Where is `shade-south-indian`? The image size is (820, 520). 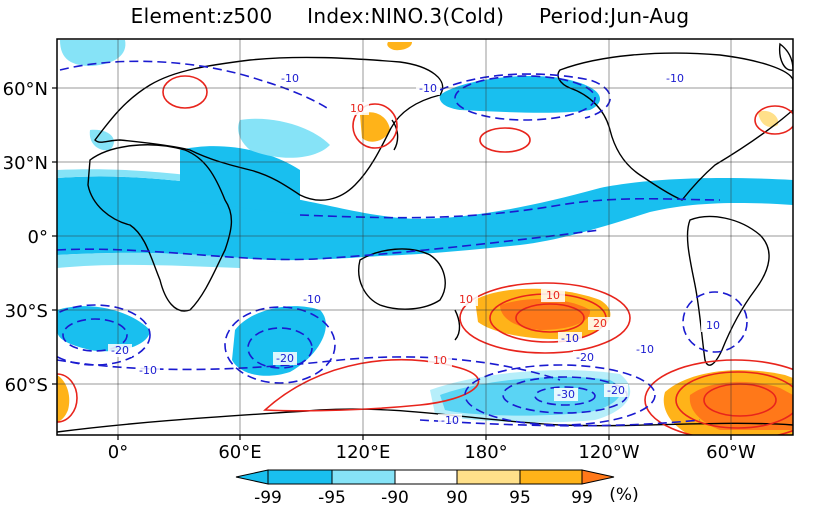 shade-south-indian is located at coordinates (279, 341).